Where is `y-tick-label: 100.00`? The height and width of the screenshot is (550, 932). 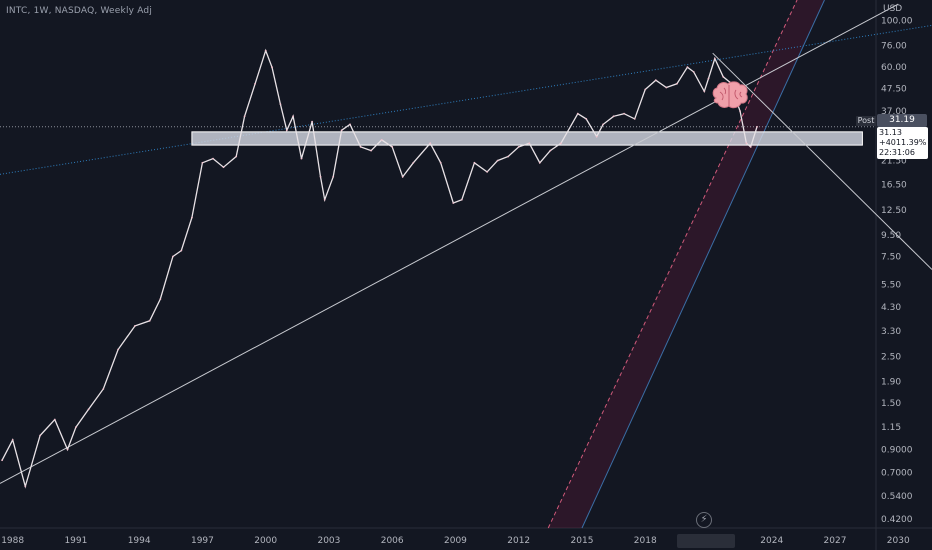
y-tick-label: 100.00 is located at coordinates (897, 22).